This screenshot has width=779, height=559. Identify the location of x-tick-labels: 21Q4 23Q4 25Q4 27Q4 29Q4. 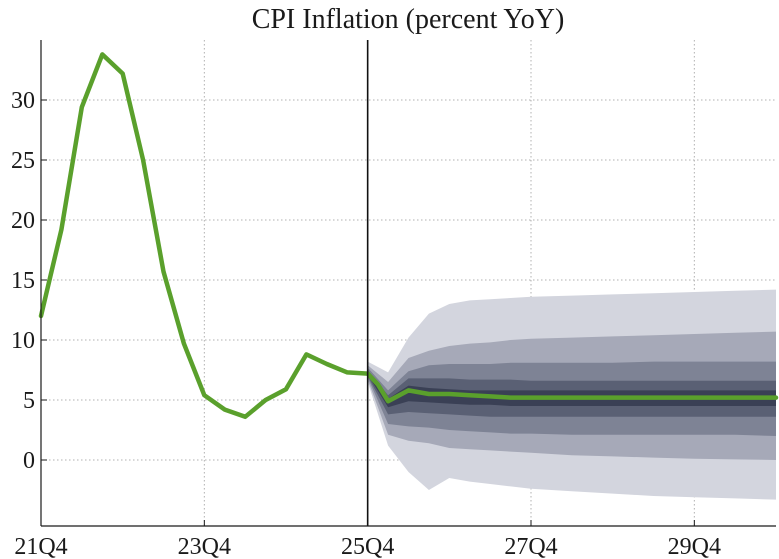
(367, 546).